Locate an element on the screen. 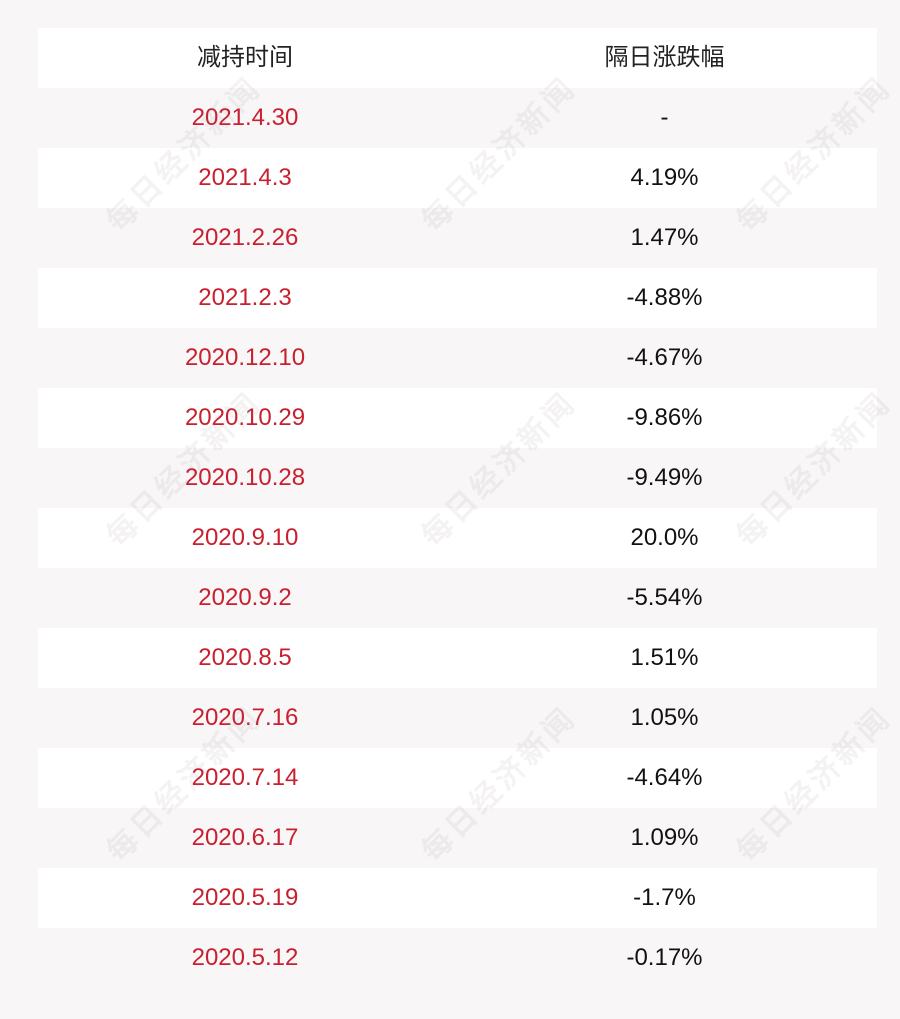  date-cell: 2020.10.29 is located at coordinates (245, 417).